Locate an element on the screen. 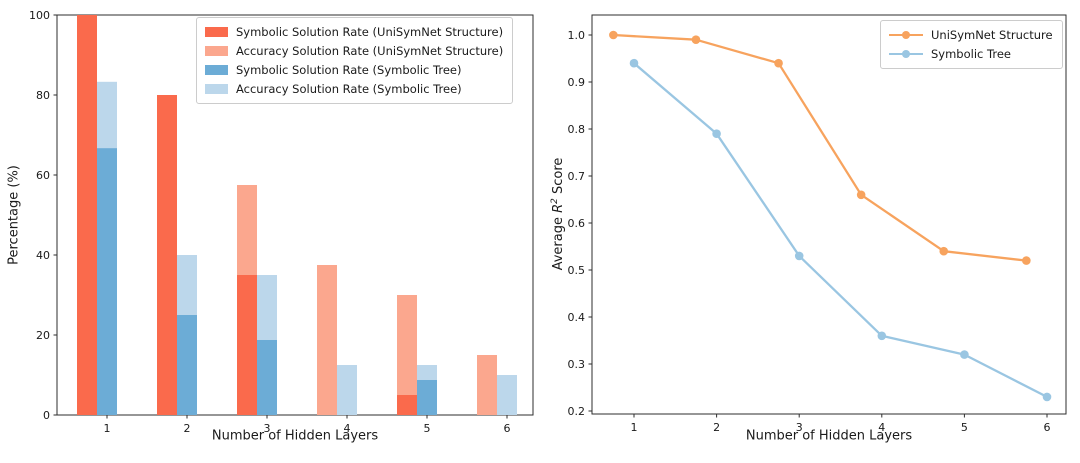 The image size is (1080, 463). bar-tree-front-layer5 is located at coordinates (427, 397).